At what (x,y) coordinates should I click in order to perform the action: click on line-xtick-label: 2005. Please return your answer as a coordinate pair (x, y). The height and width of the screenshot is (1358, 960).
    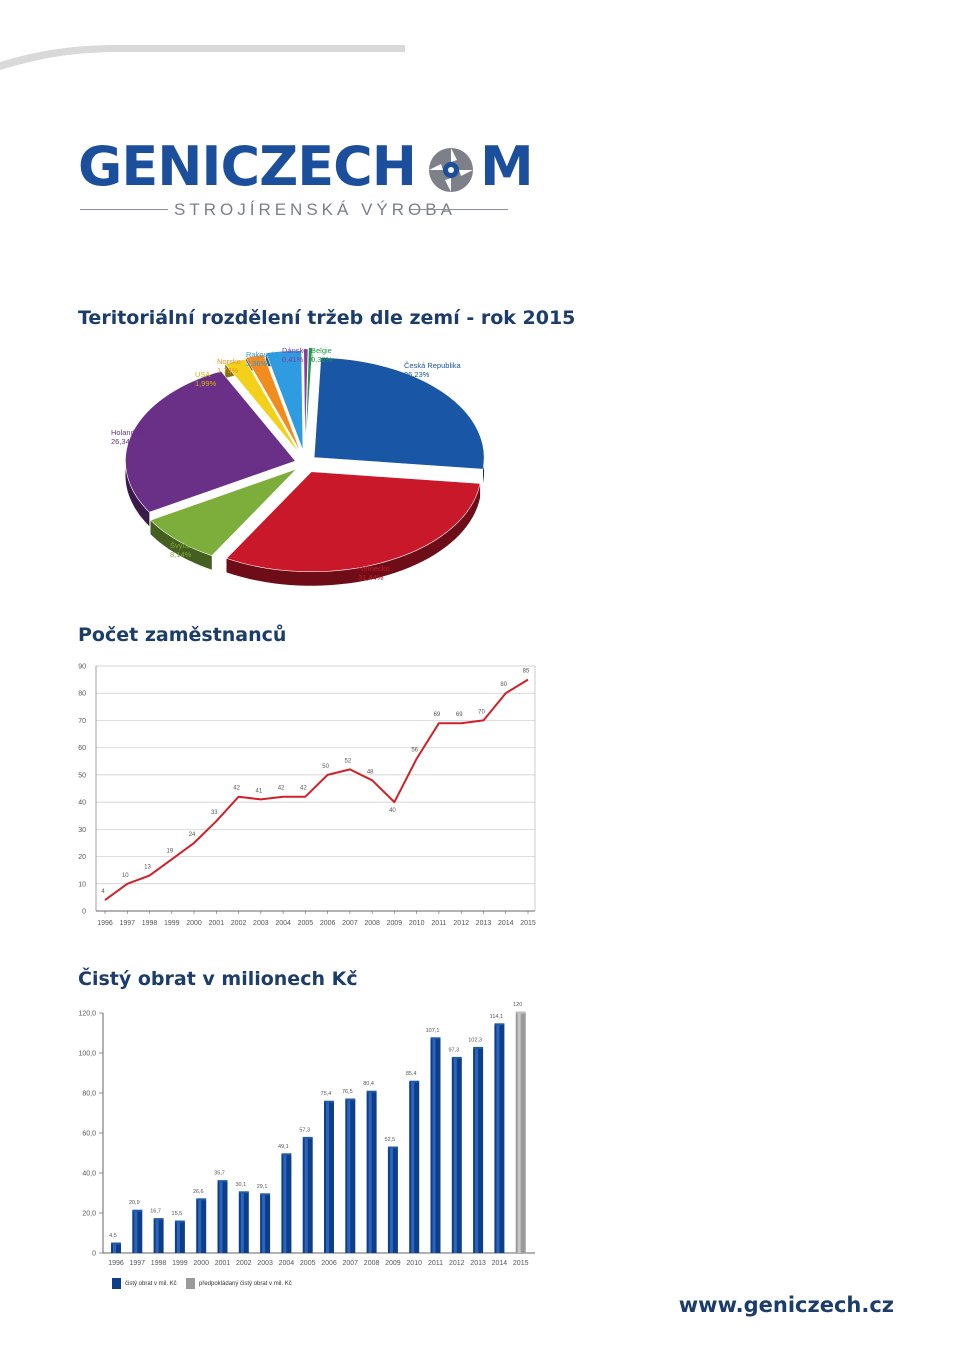
    Looking at the image, I should click on (306, 923).